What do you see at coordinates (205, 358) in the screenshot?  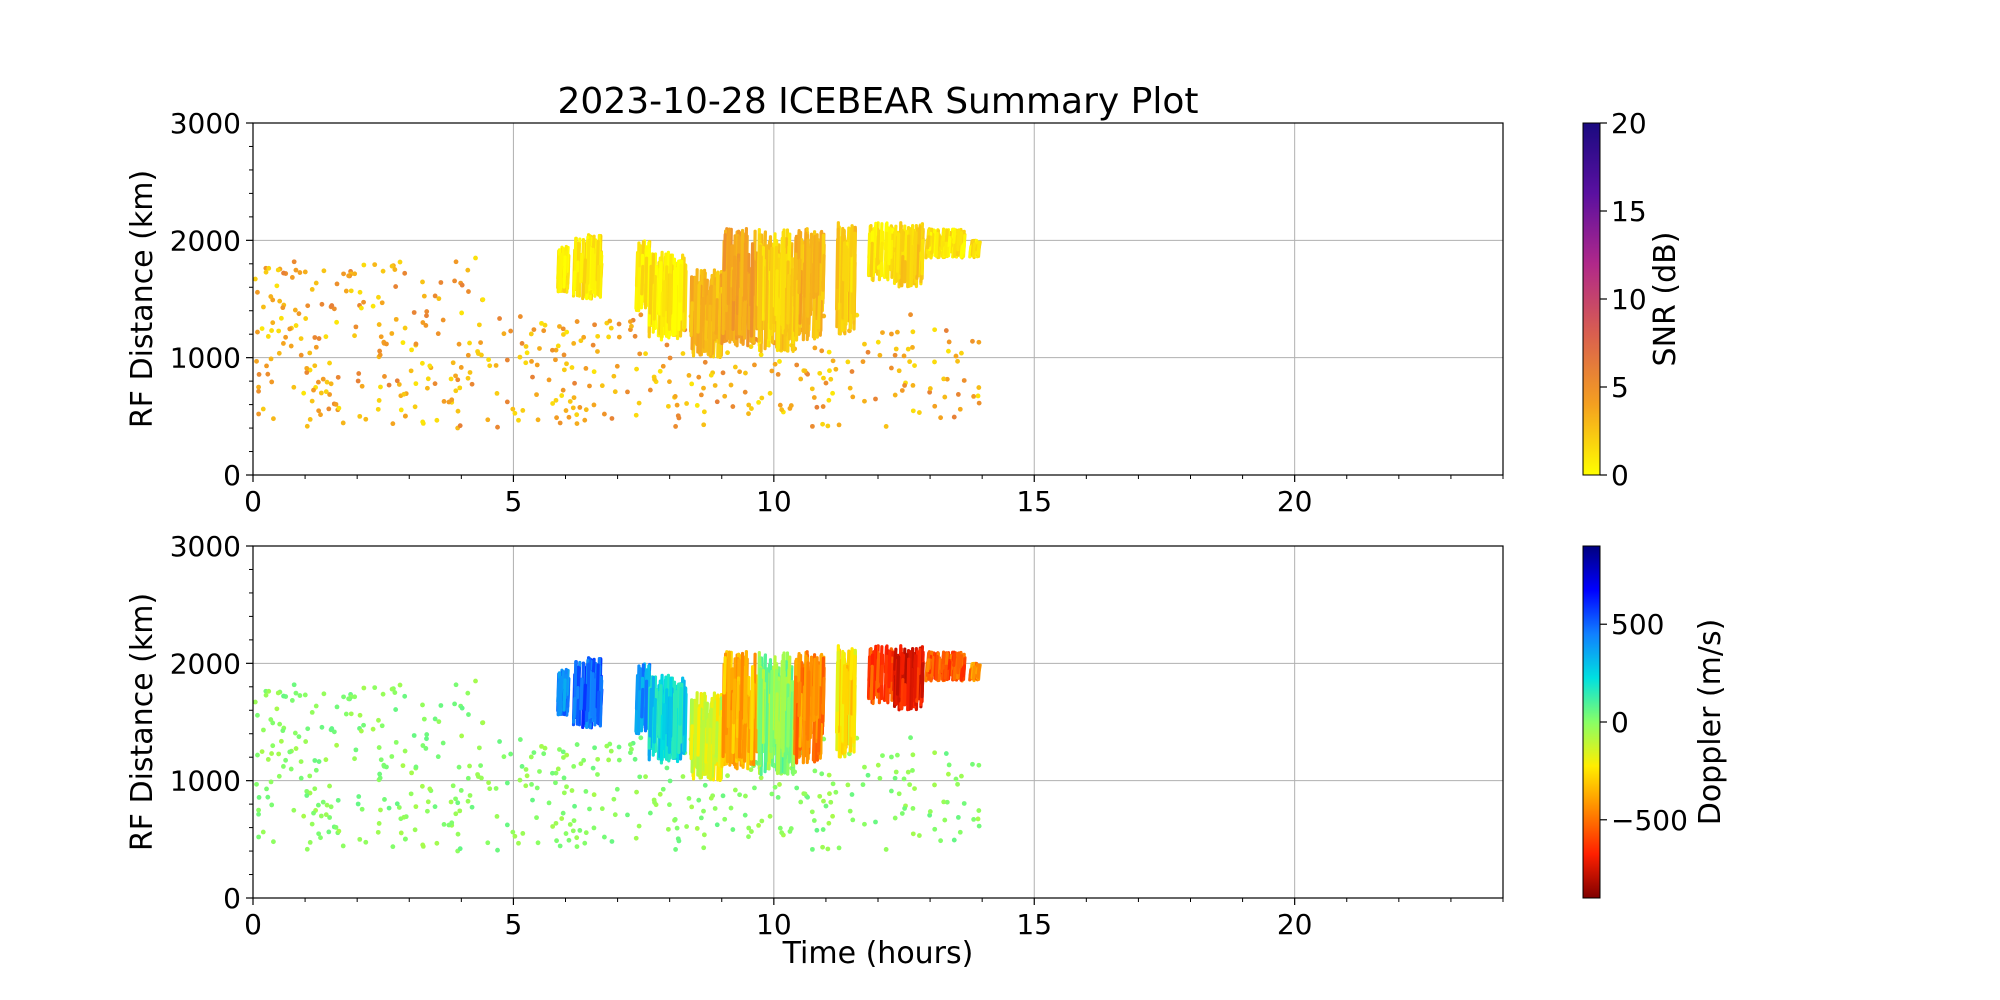 I see `y-tick-label: 1000` at bounding box center [205, 358].